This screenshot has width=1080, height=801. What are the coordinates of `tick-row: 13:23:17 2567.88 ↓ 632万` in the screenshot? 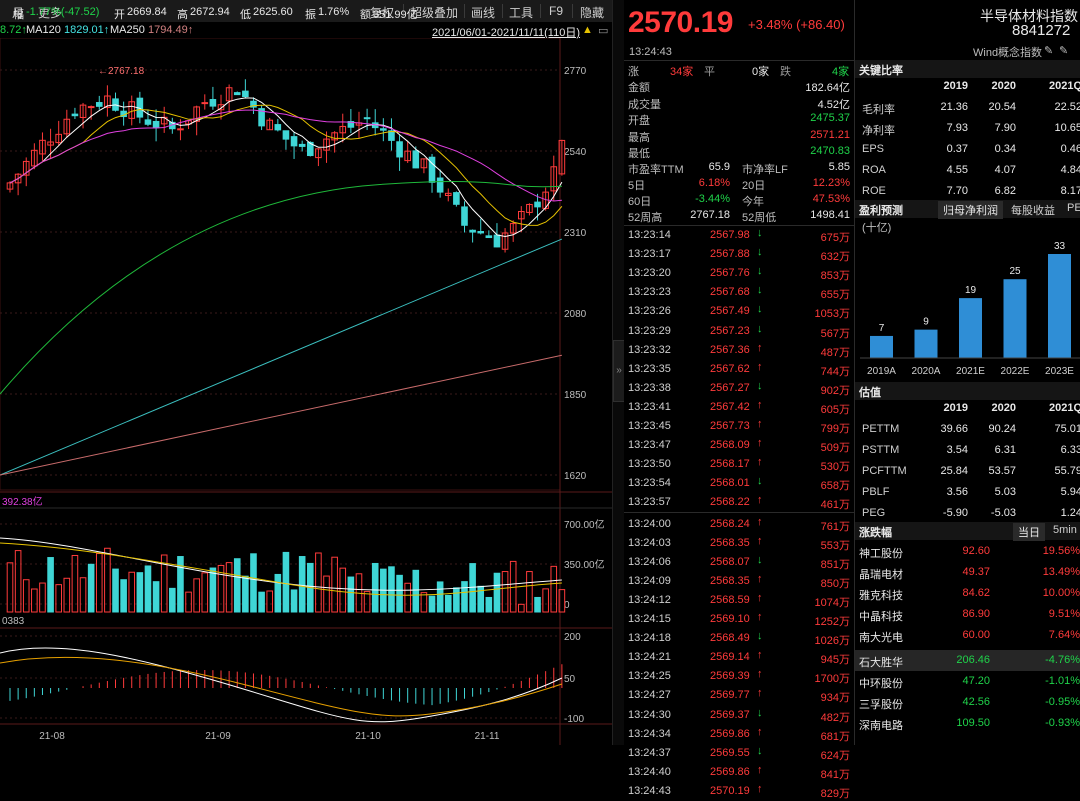 It's located at (739, 254).